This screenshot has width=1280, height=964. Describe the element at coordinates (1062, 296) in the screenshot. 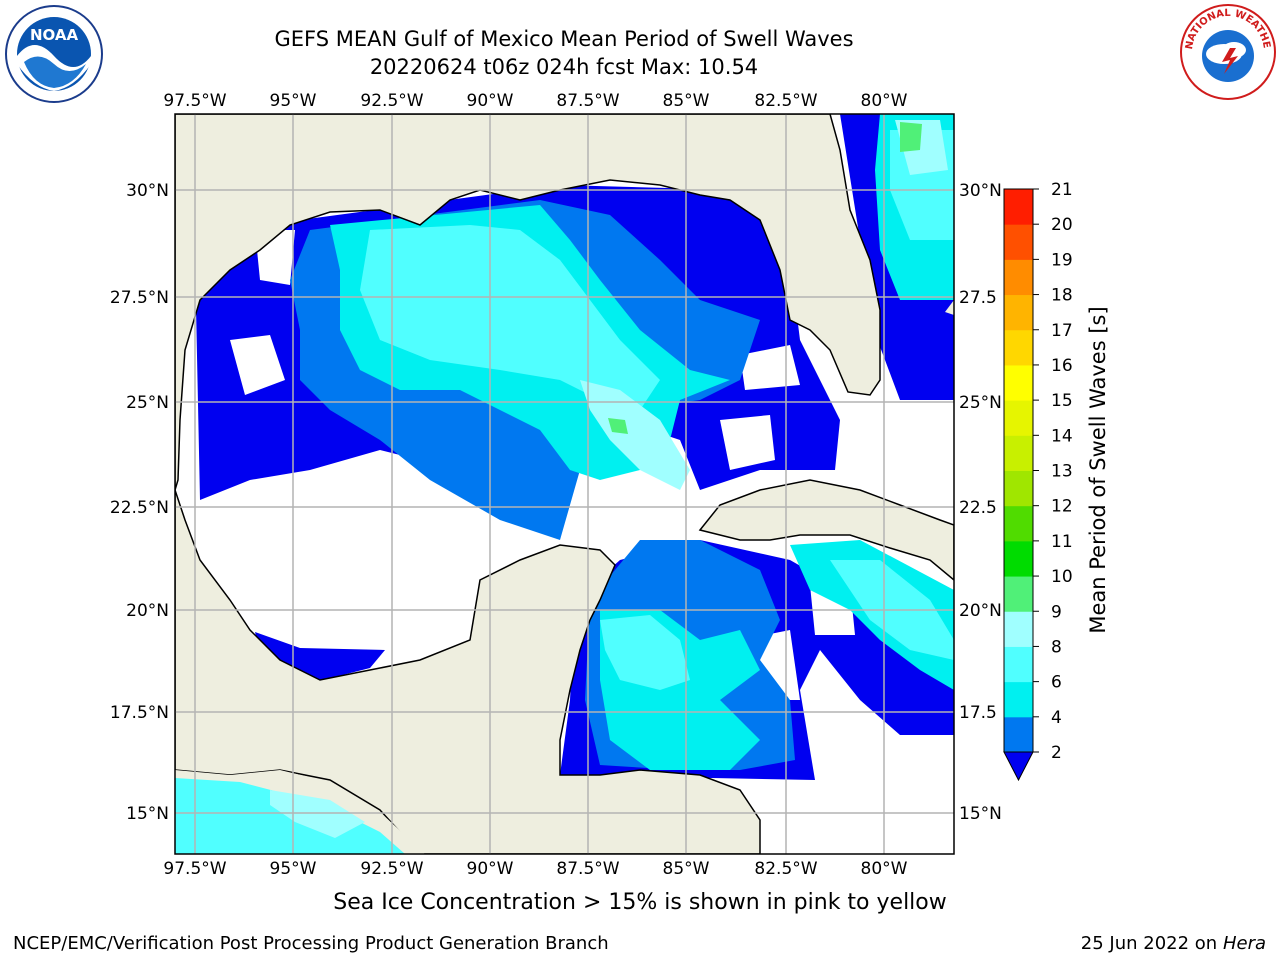

I see `colorbar-tick-label: 18` at that location.